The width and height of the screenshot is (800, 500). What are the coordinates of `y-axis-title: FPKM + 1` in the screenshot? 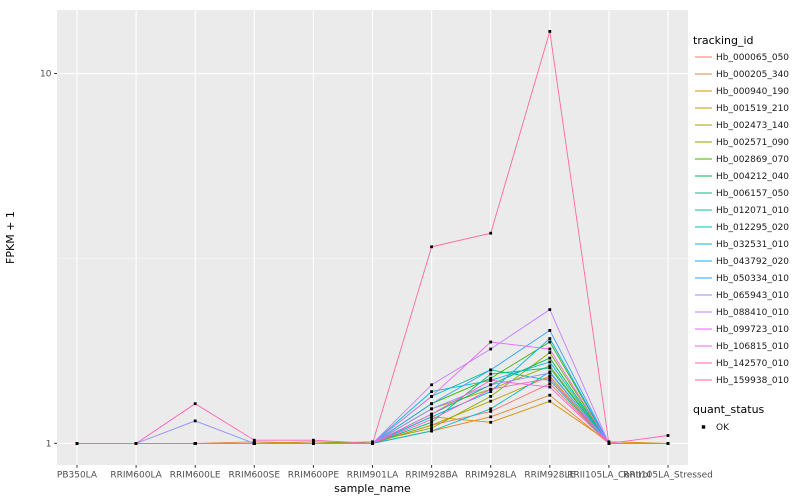 It's located at (10, 237).